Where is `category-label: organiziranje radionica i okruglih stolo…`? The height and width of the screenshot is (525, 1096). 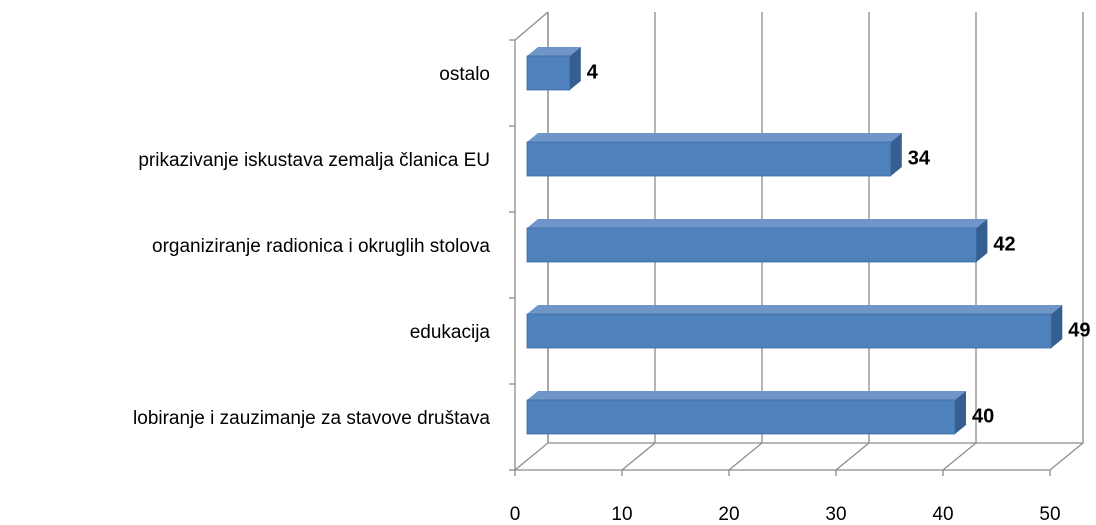
category-label: organiziranje radionica i okruglih stolo… is located at coordinates (321, 246).